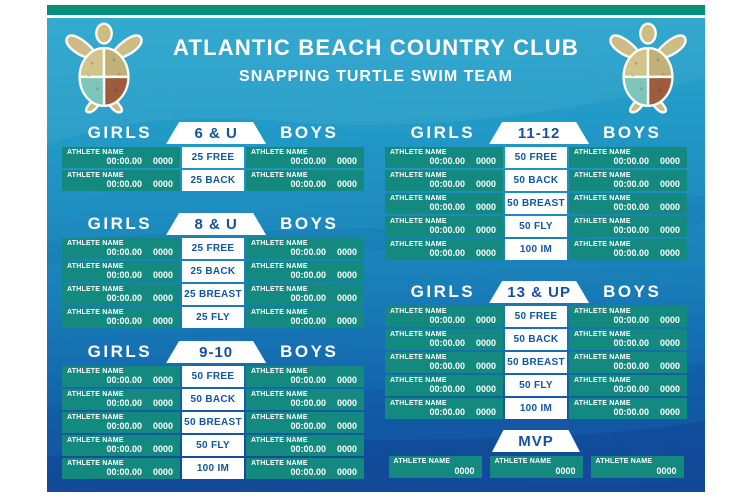  I want to click on turtle-logo-icon, so click(648, 68).